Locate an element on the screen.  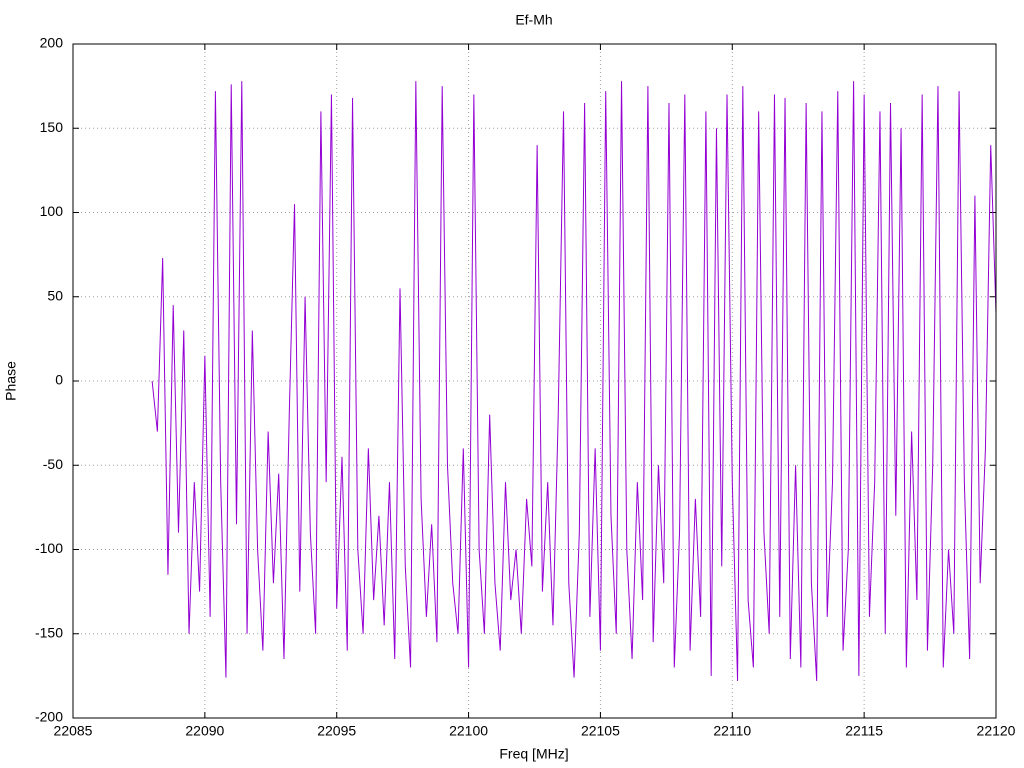
x-tick-label: 22120 is located at coordinates (996, 731).